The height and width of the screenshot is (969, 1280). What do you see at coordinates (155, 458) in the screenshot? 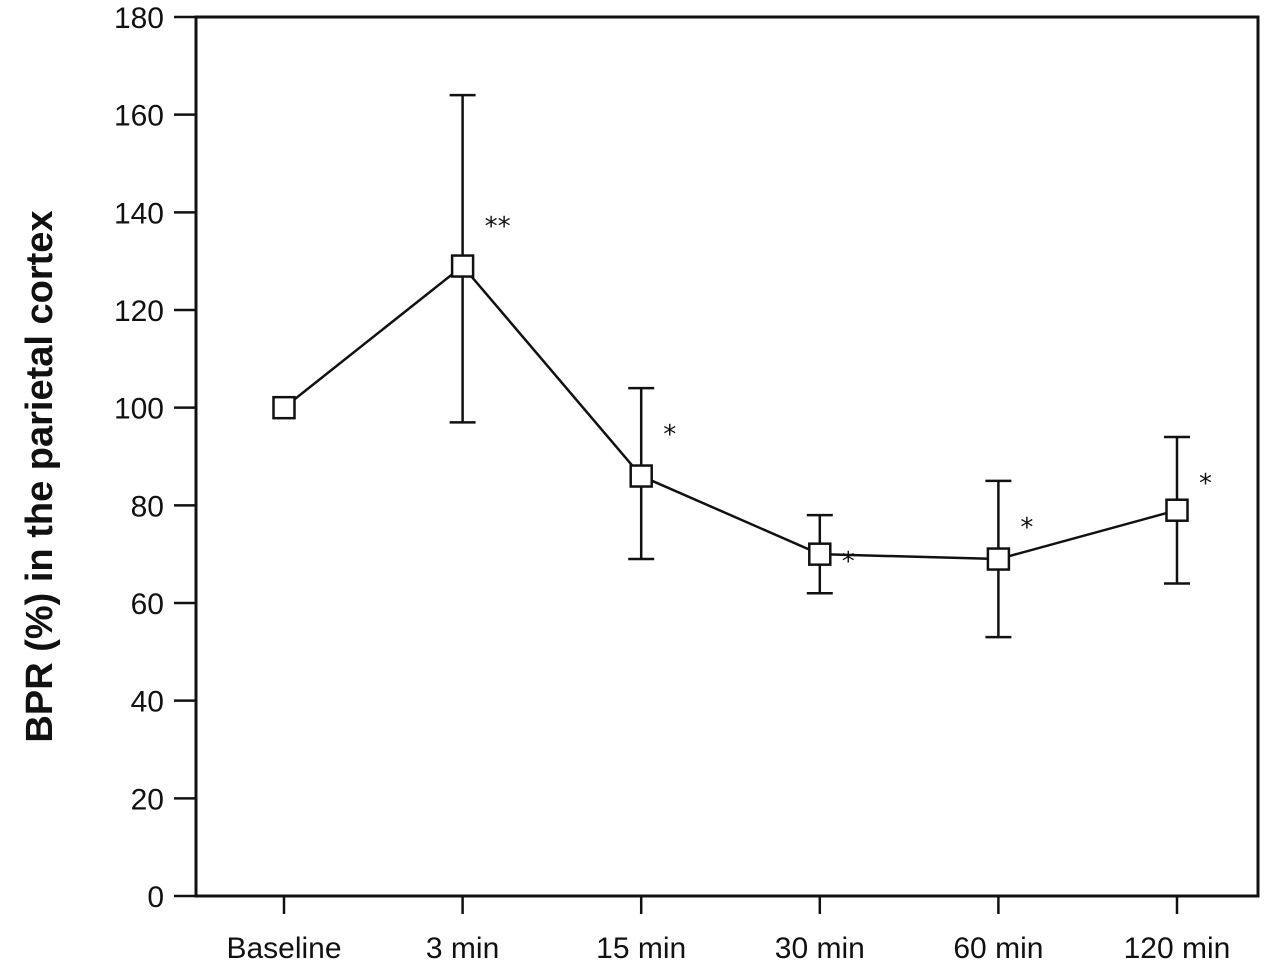
I see `y-axis-ticks: 0 20 40 60 80 100 120 140 160 180` at bounding box center [155, 458].